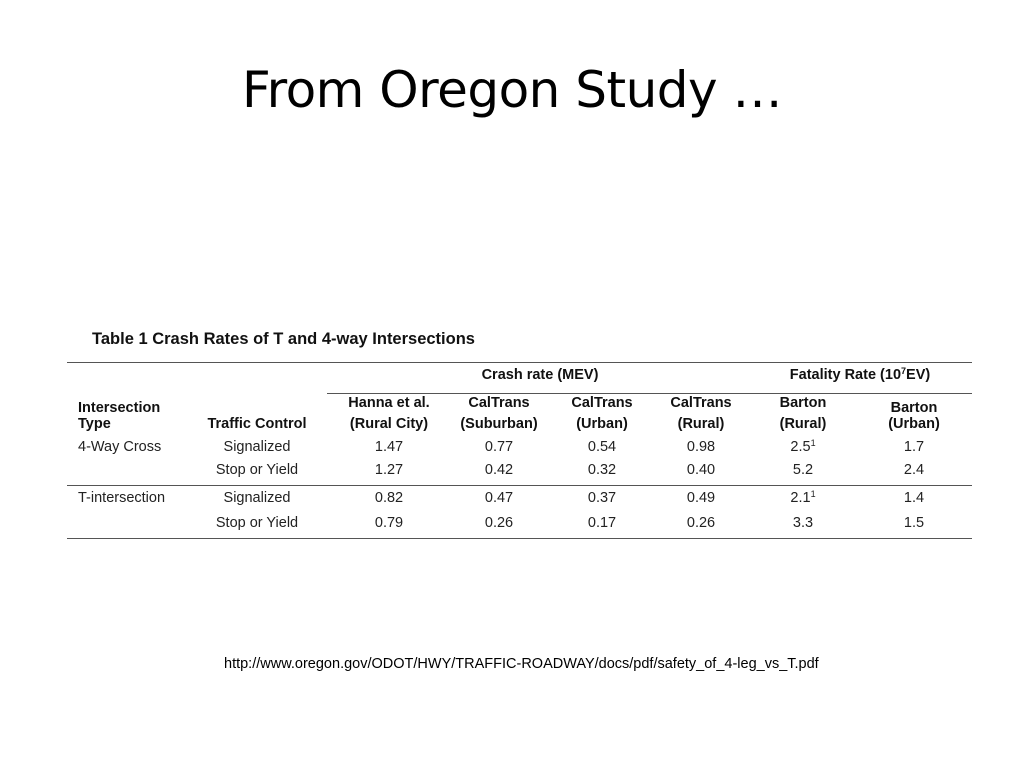 The width and height of the screenshot is (1024, 768). What do you see at coordinates (701, 424) in the screenshot?
I see `col-header-caltrans-rural-line2: (Rural)` at bounding box center [701, 424].